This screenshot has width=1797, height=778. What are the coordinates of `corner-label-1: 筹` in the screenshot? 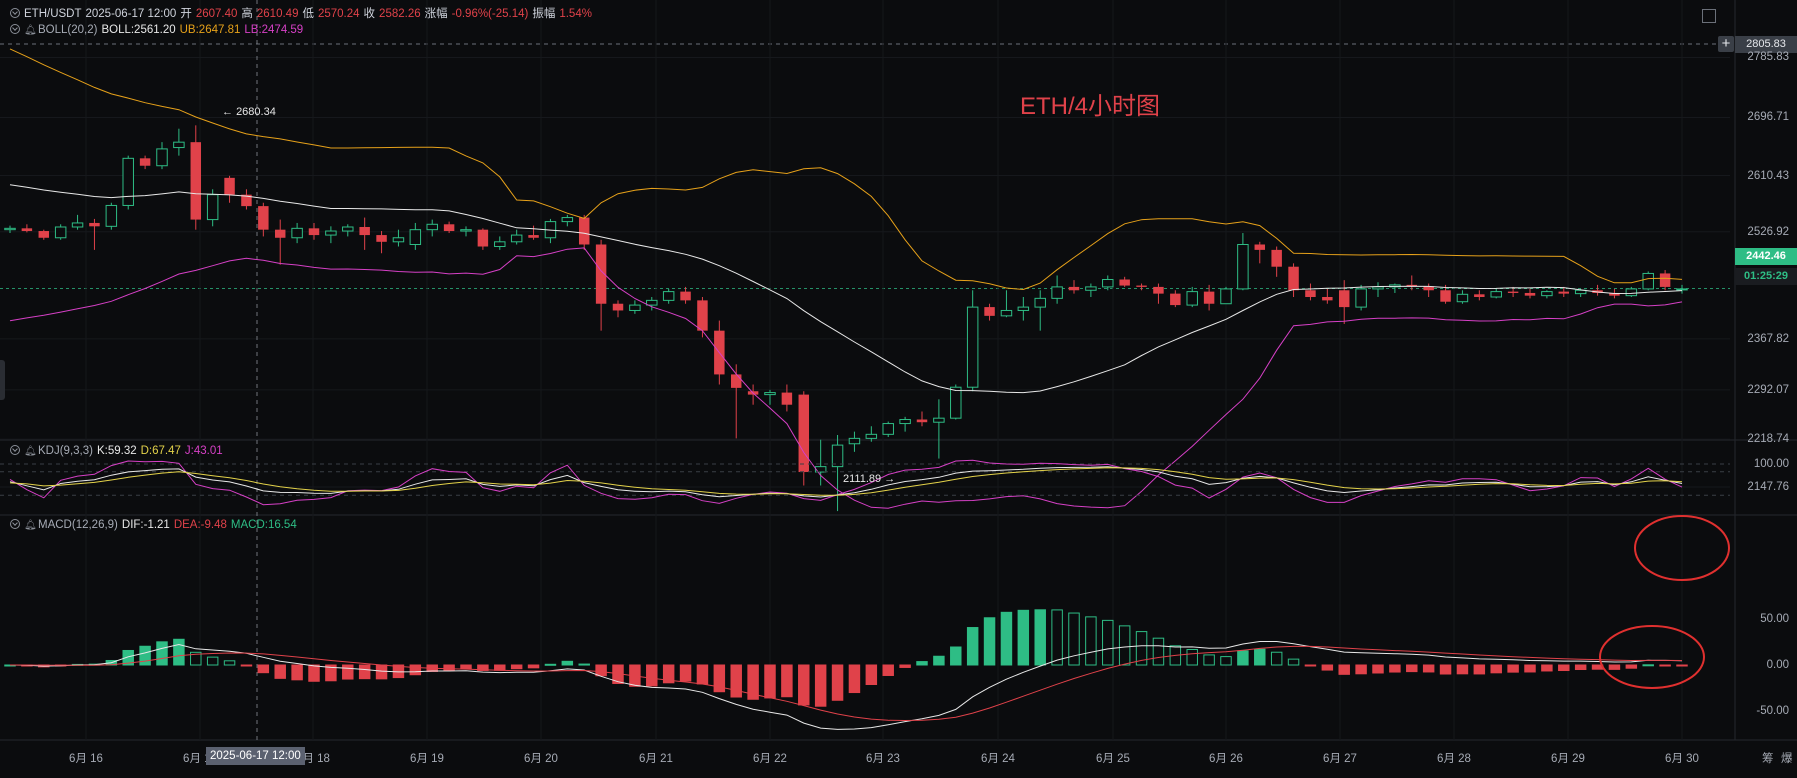 It's located at (1768, 759).